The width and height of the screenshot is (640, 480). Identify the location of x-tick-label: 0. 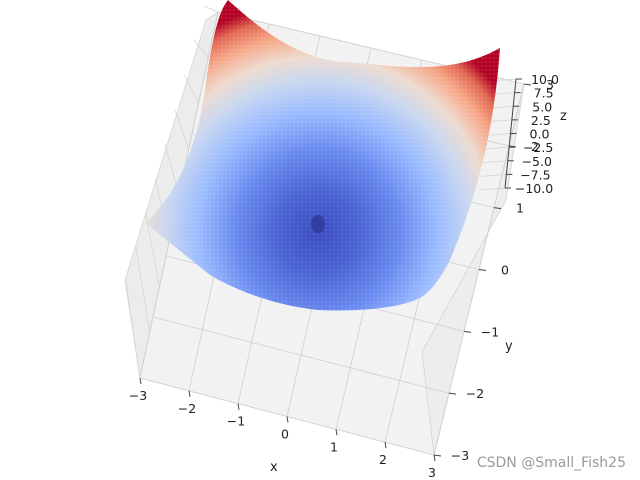
(285, 434).